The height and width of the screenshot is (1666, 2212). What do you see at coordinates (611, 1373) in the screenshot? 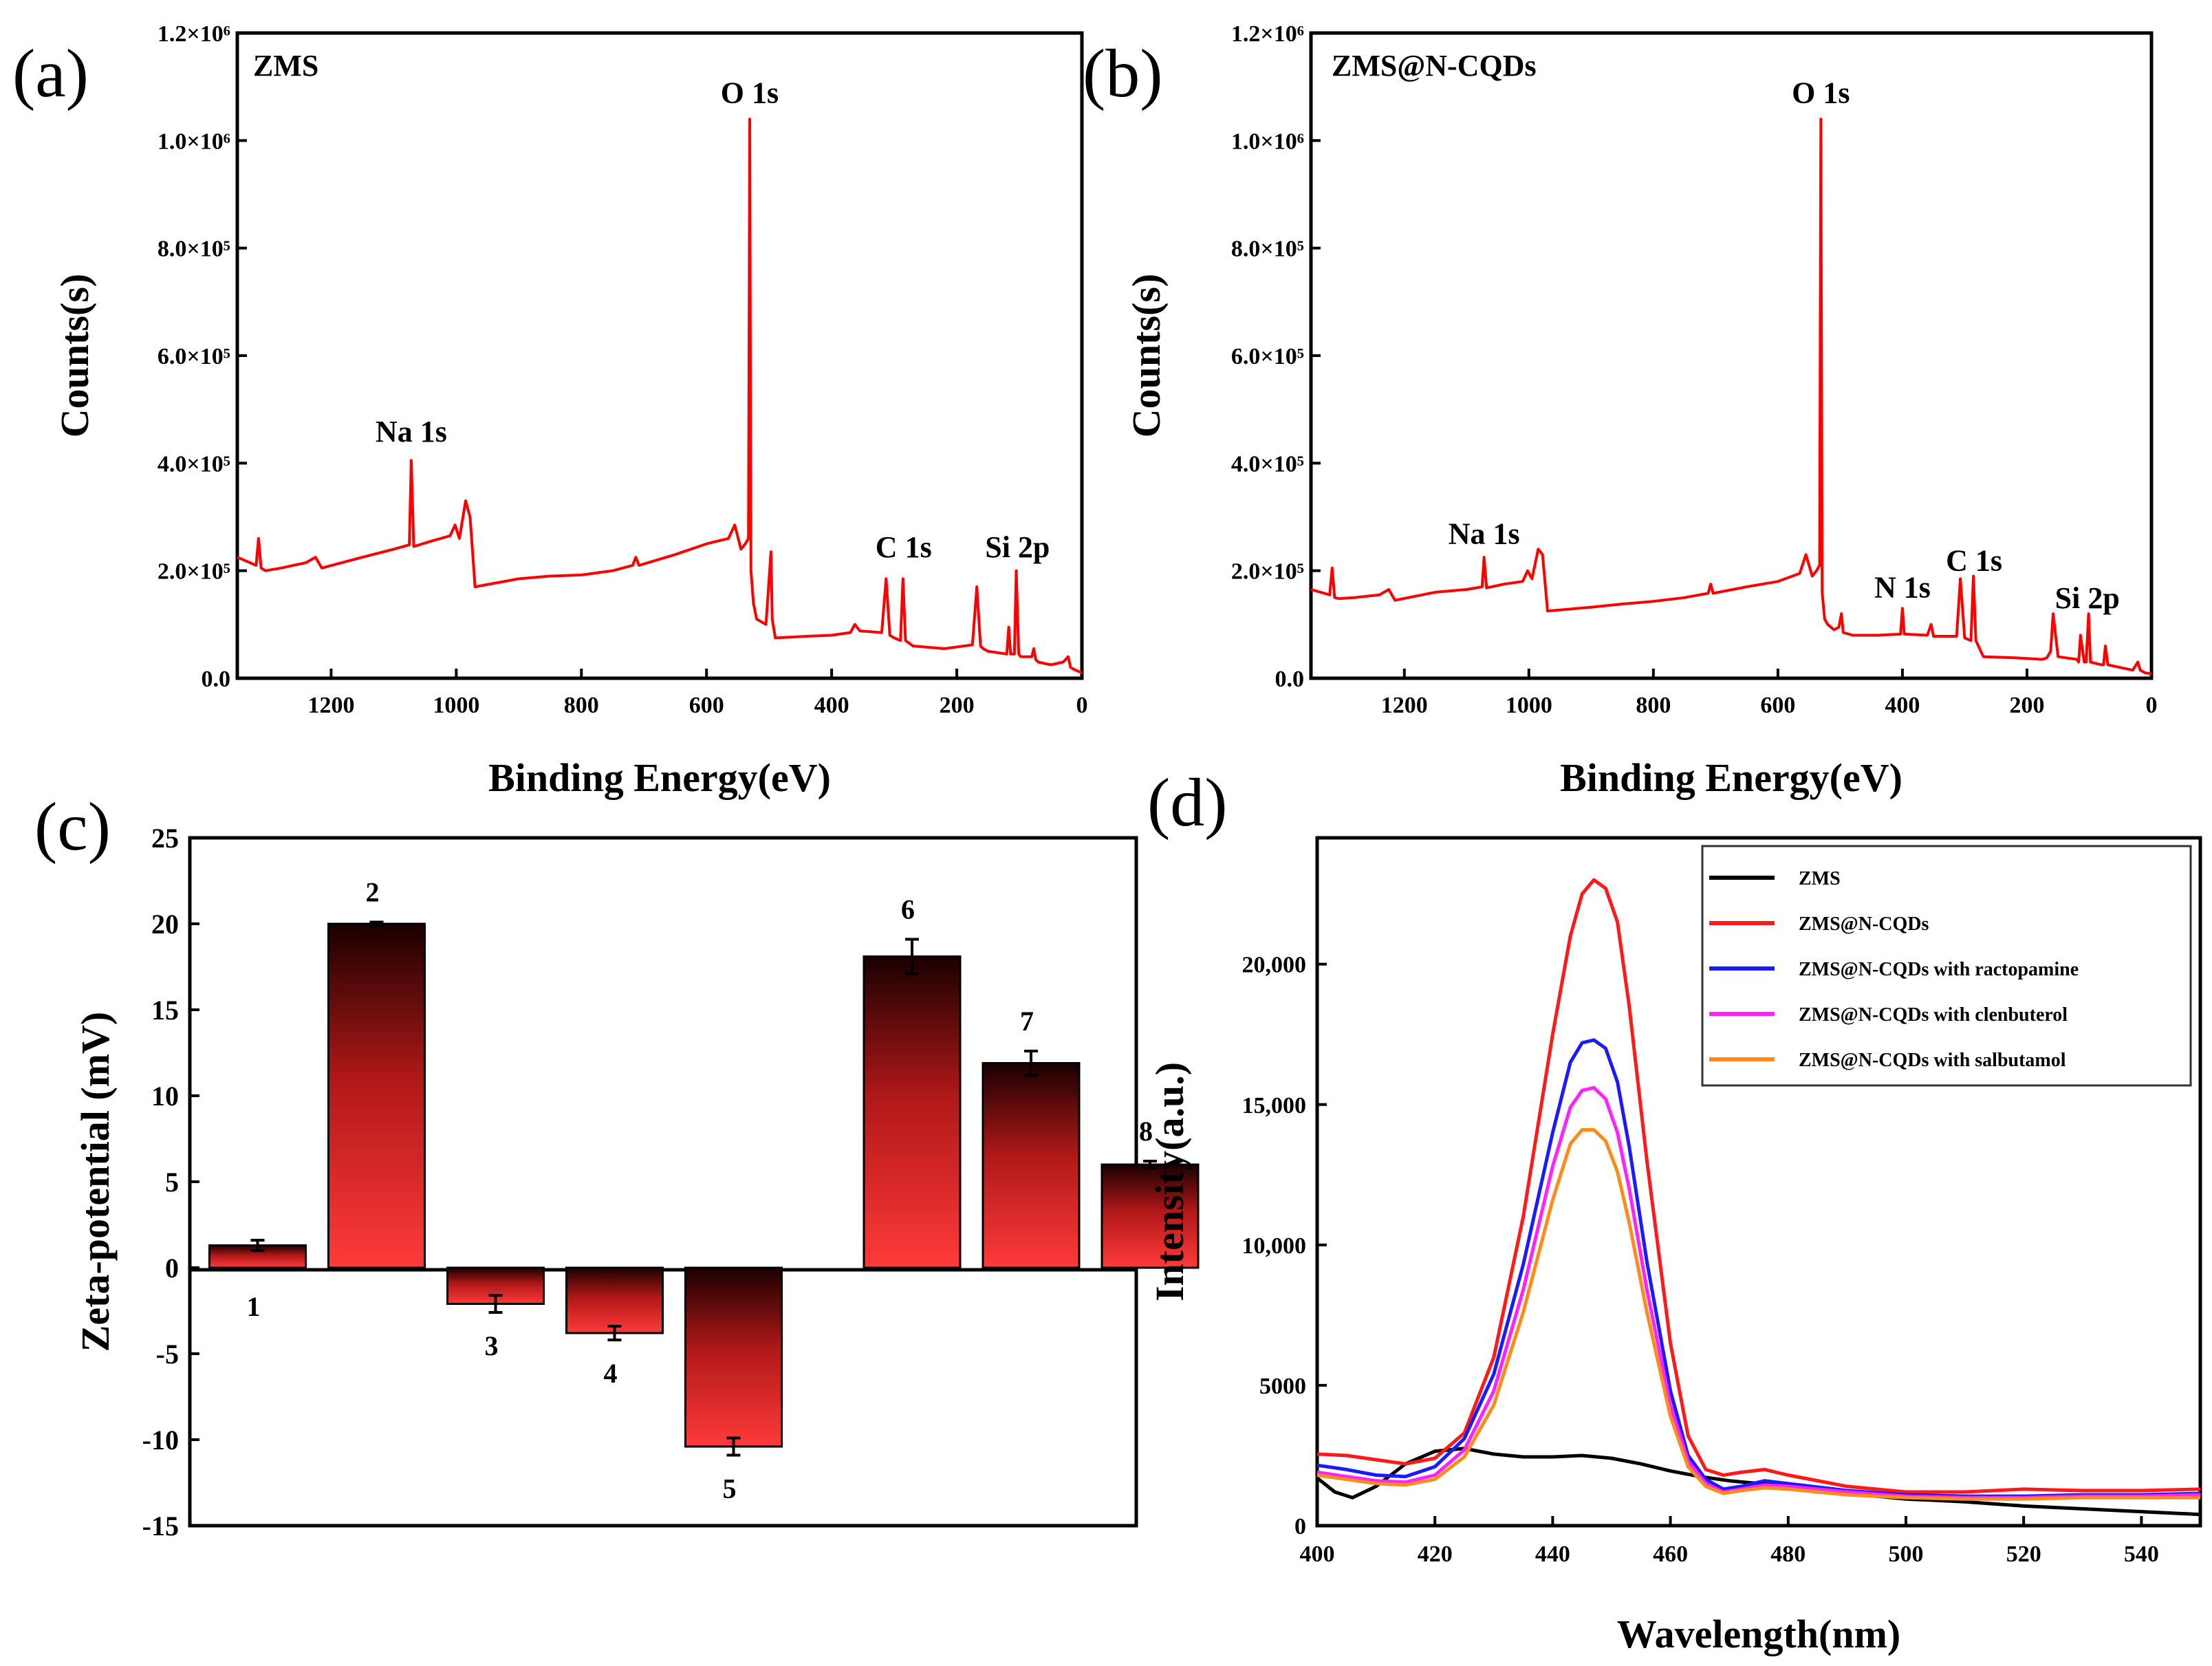
I see `bar-label: 4` at bounding box center [611, 1373].